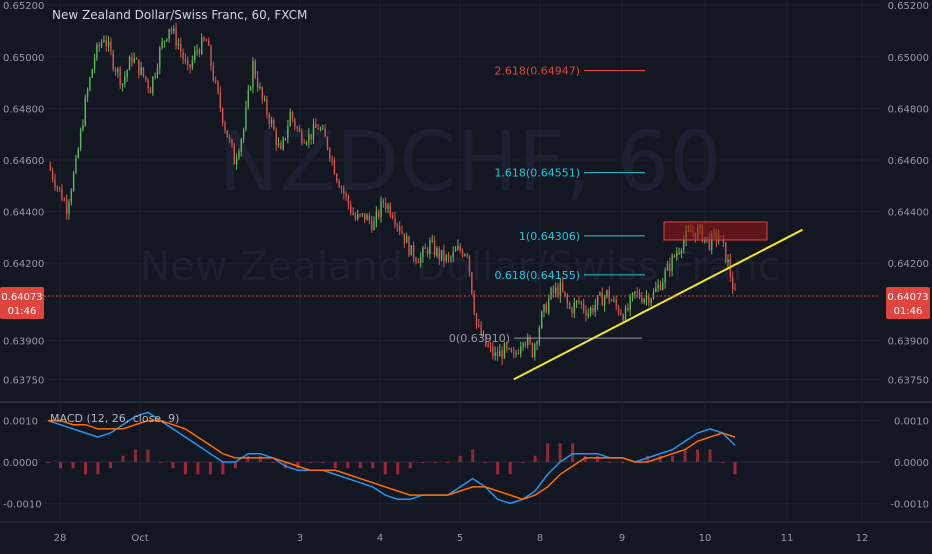  I want to click on watermark-symbol: NZDCHF, 60, so click(469, 162).